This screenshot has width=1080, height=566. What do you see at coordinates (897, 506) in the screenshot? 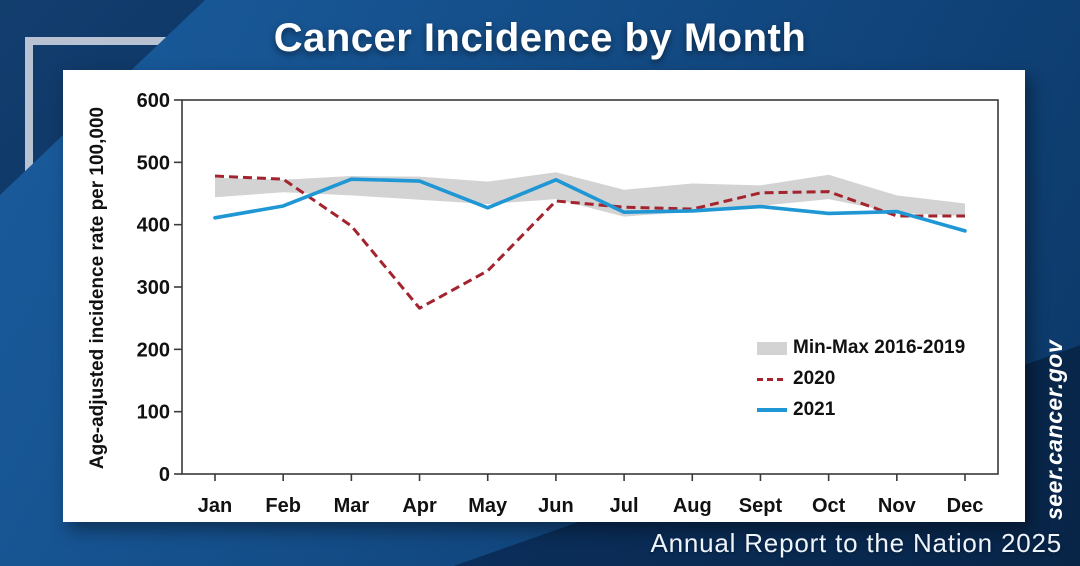
I see `x-tick-label: Nov` at bounding box center [897, 506].